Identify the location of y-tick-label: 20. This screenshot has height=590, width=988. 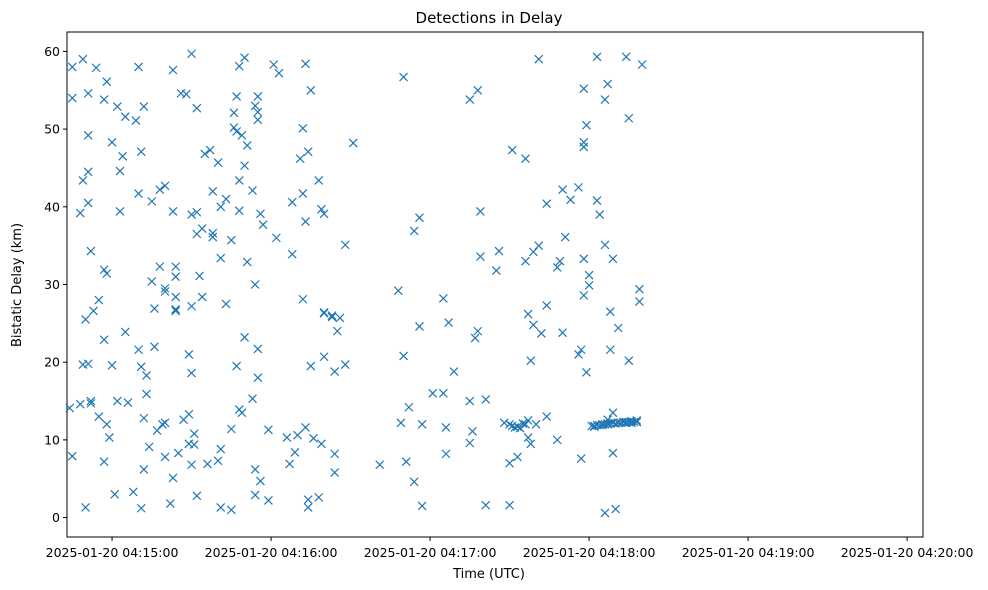
(52, 362).